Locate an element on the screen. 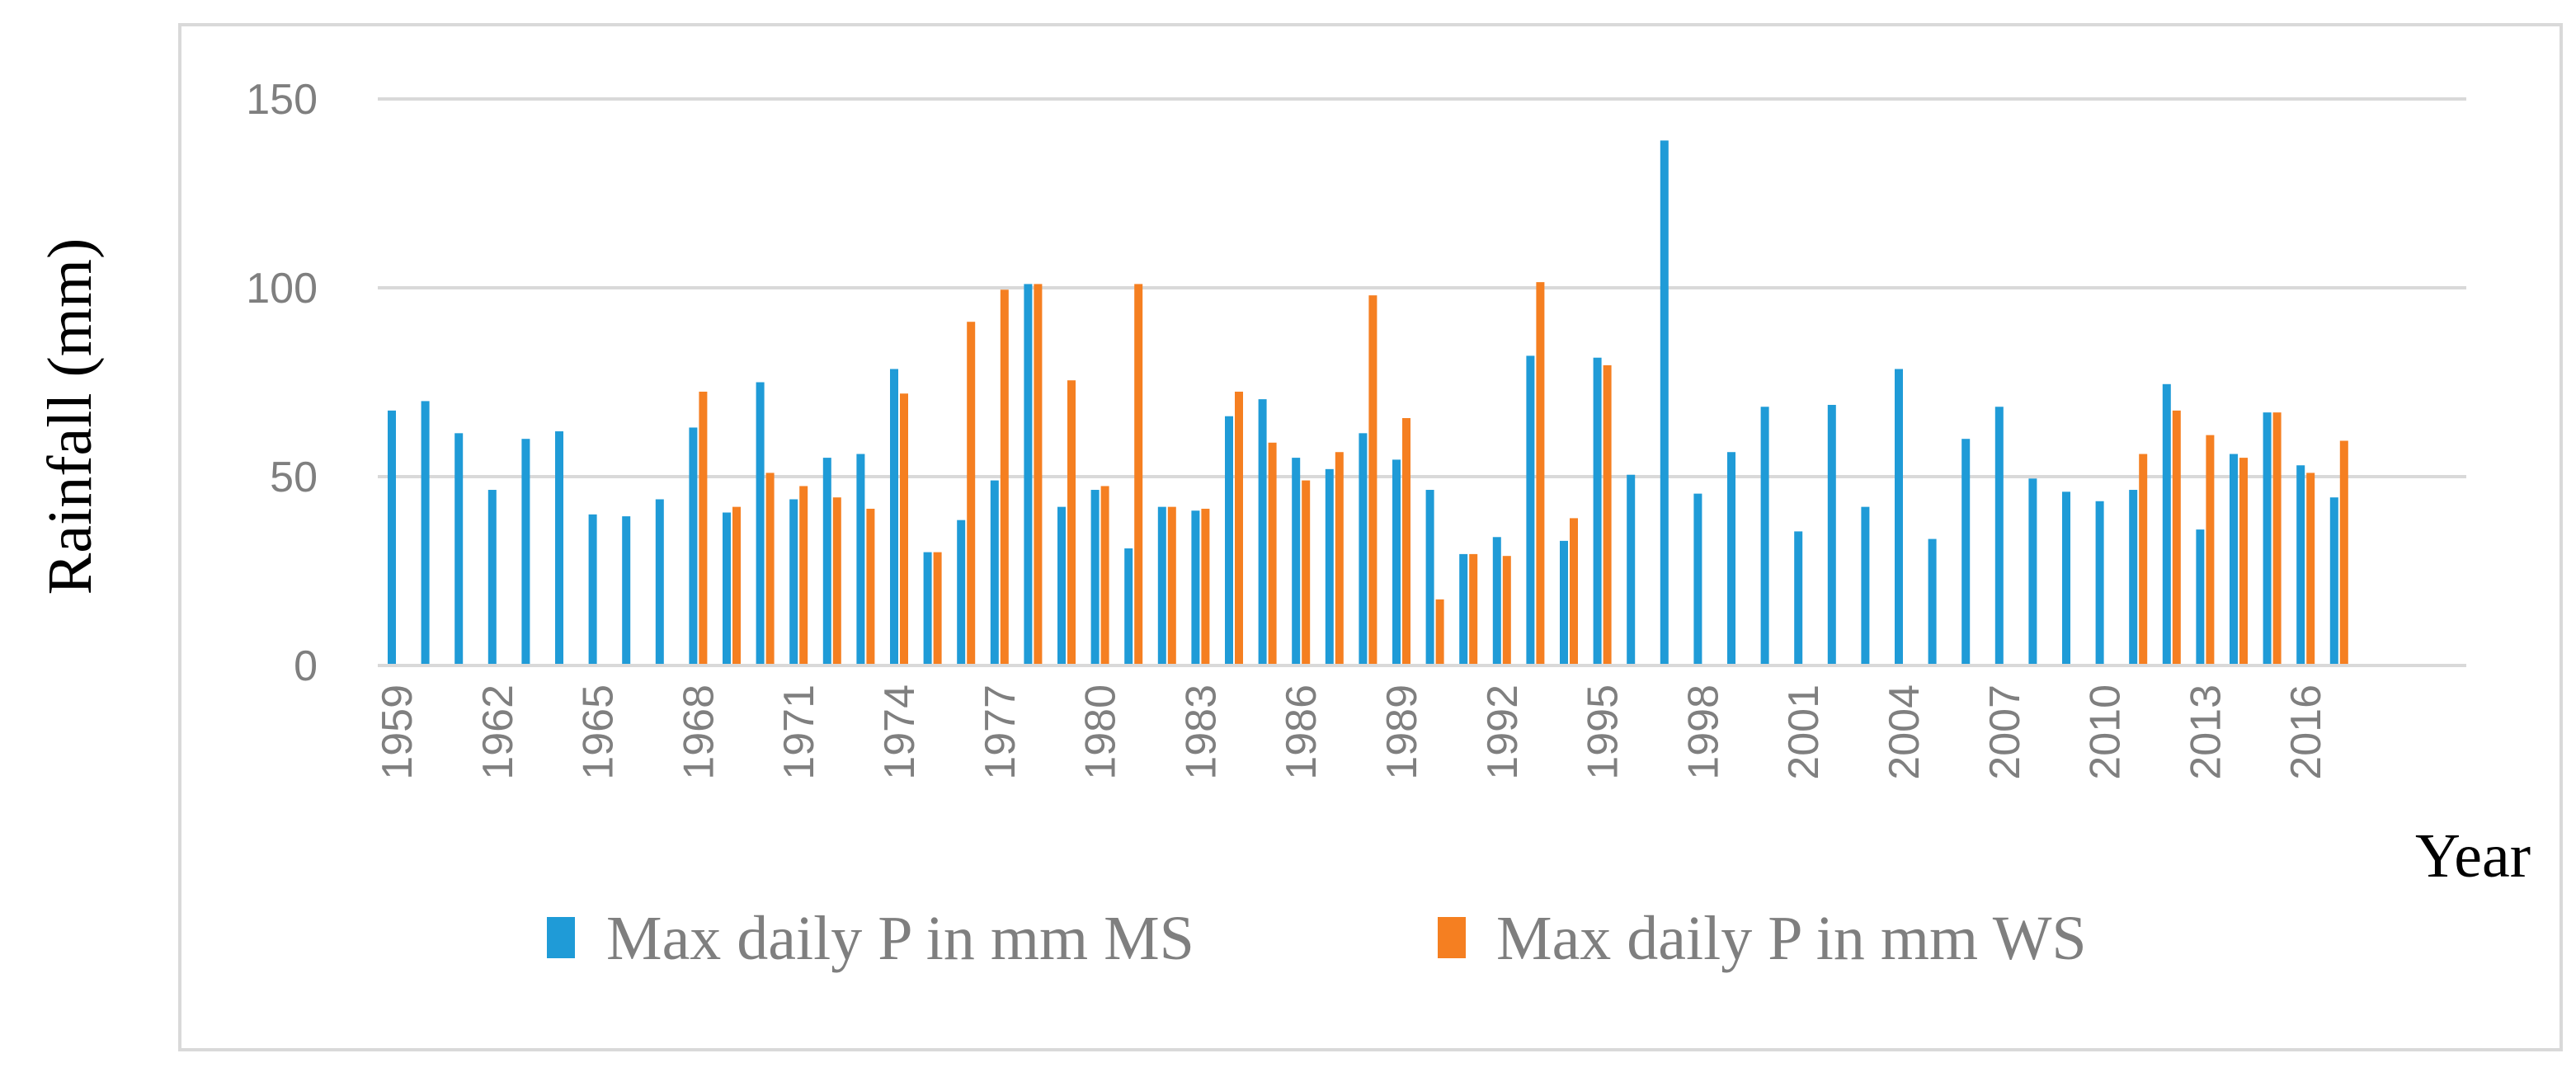 The width and height of the screenshot is (2576, 1091). x-tick-label: 1995 is located at coordinates (1603, 732).